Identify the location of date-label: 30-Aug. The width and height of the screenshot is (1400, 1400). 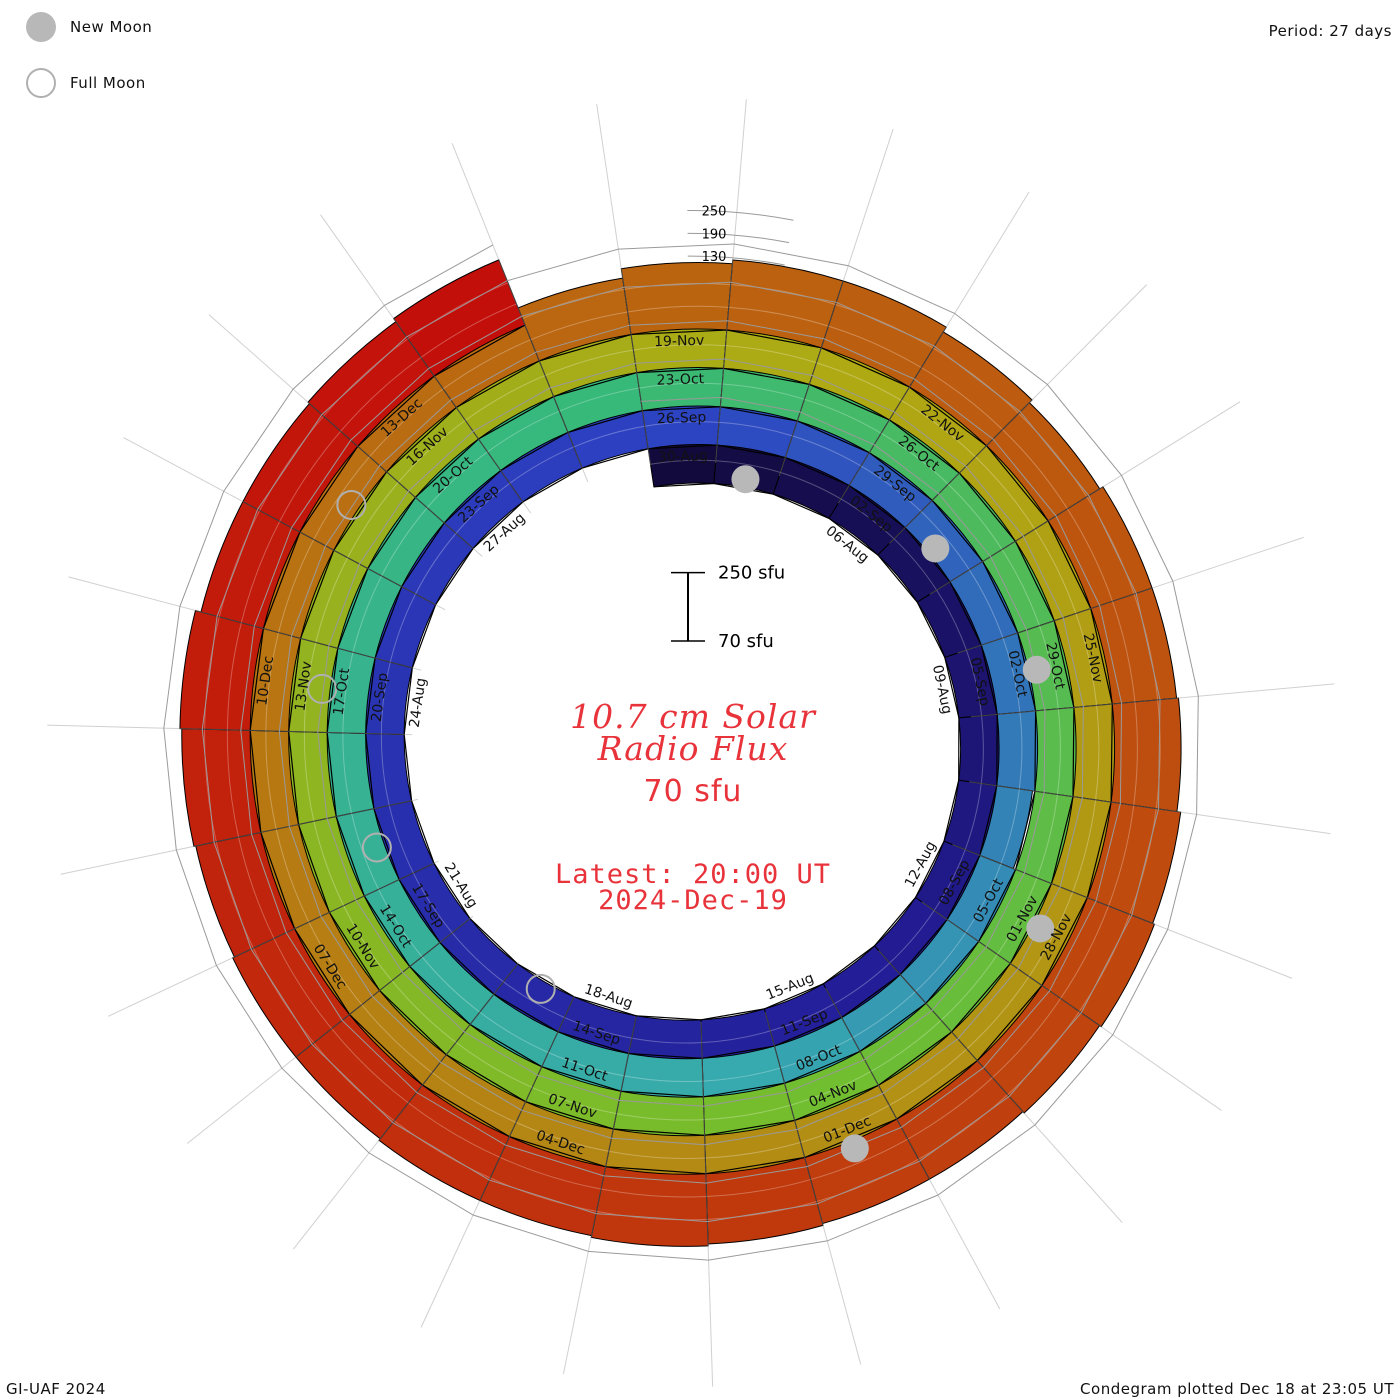
(683, 457).